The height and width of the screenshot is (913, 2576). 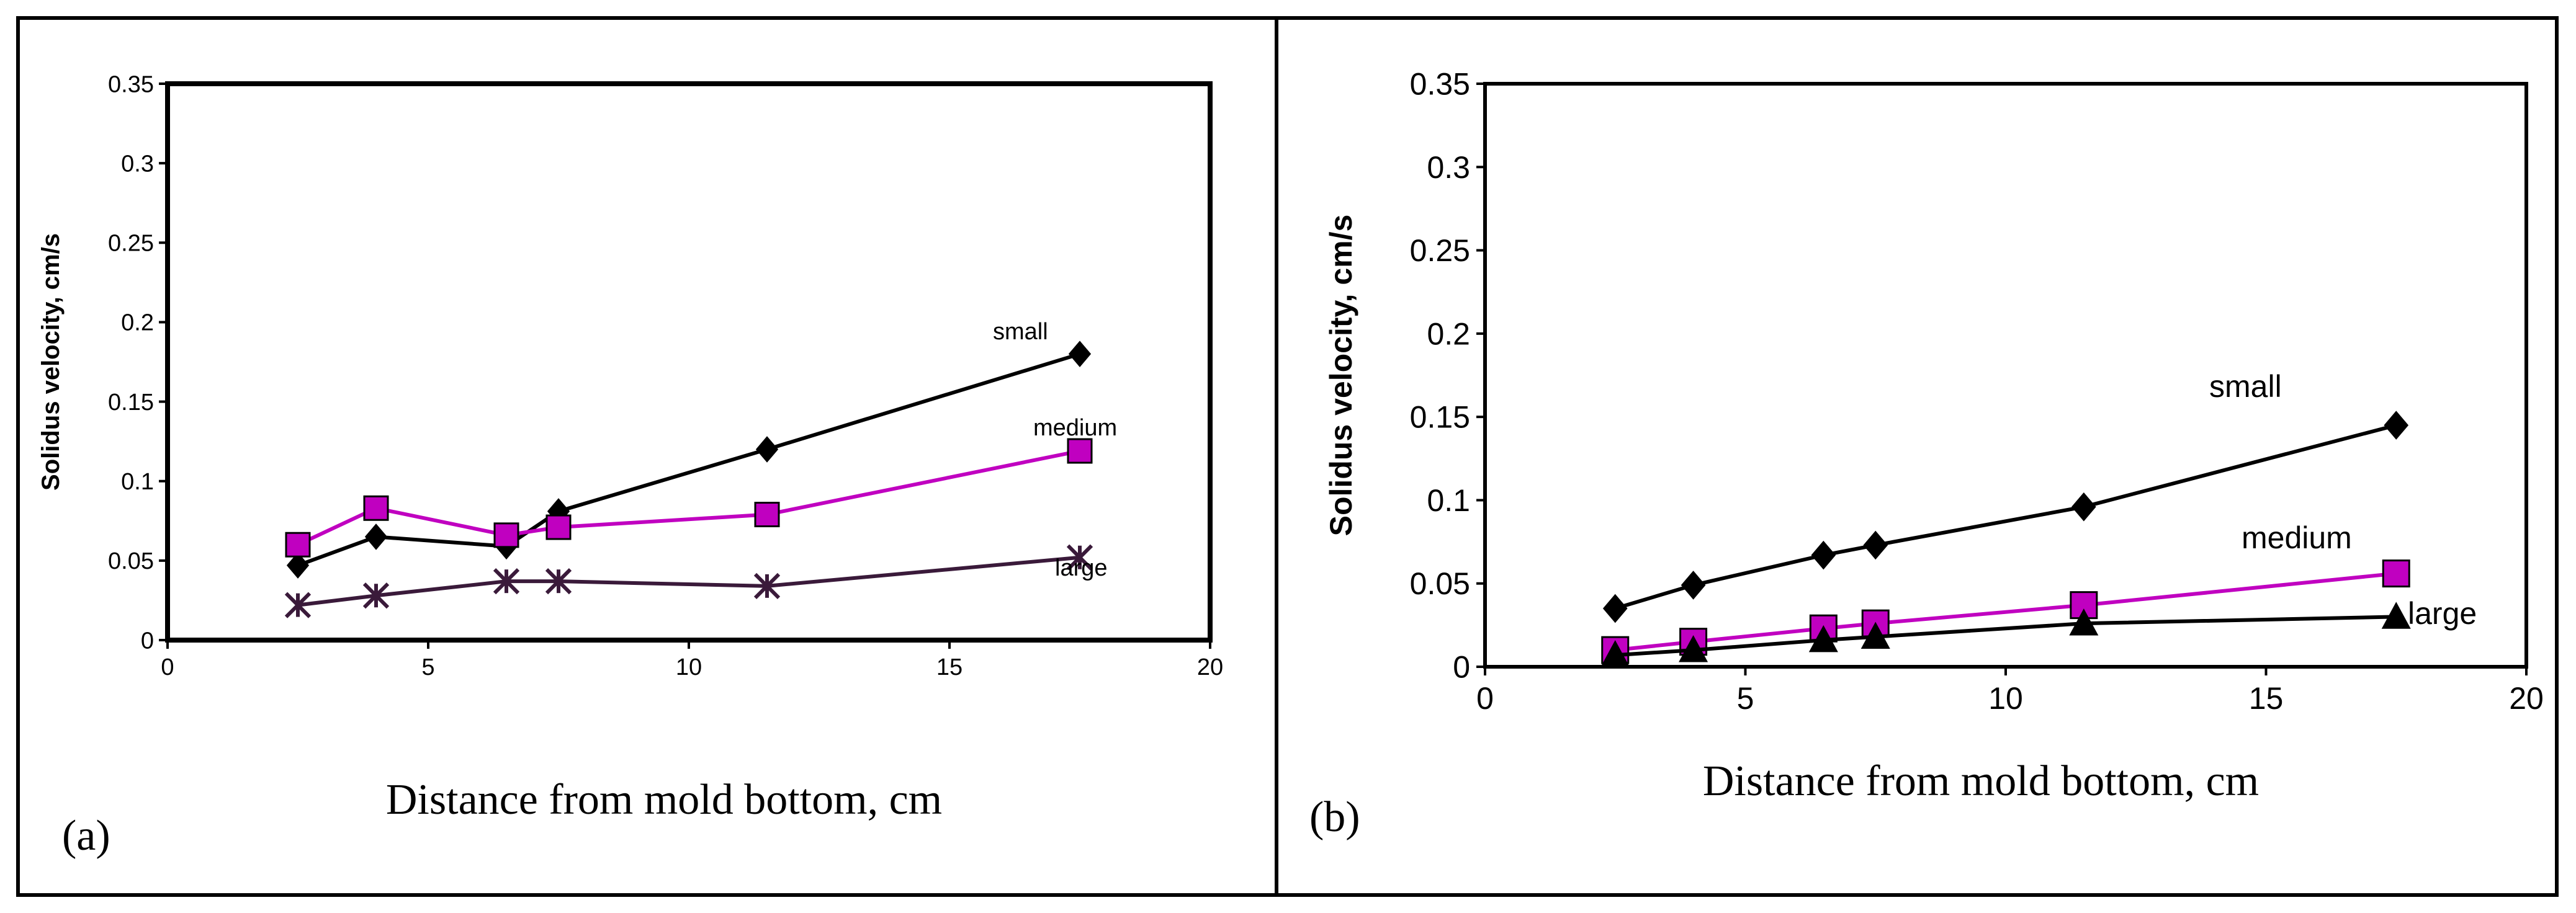 I want to click on y-tick-label-a: 0.1, so click(x=137, y=482).